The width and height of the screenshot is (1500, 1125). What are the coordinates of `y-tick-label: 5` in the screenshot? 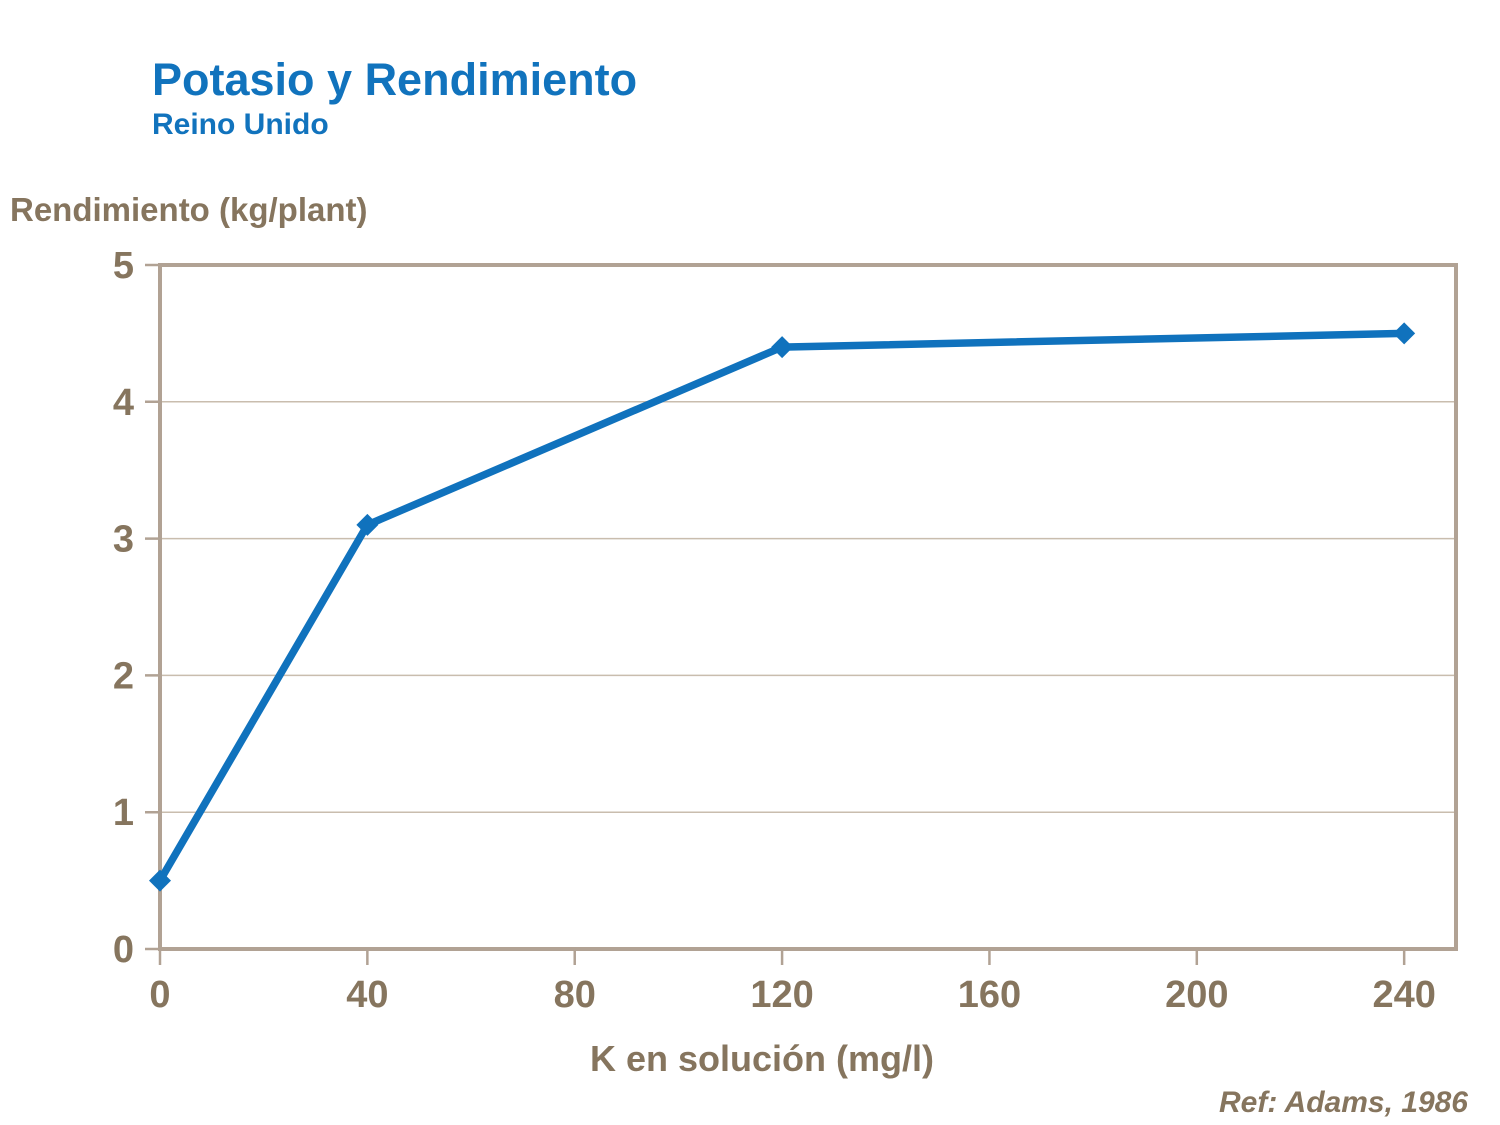 It's located at (123, 266).